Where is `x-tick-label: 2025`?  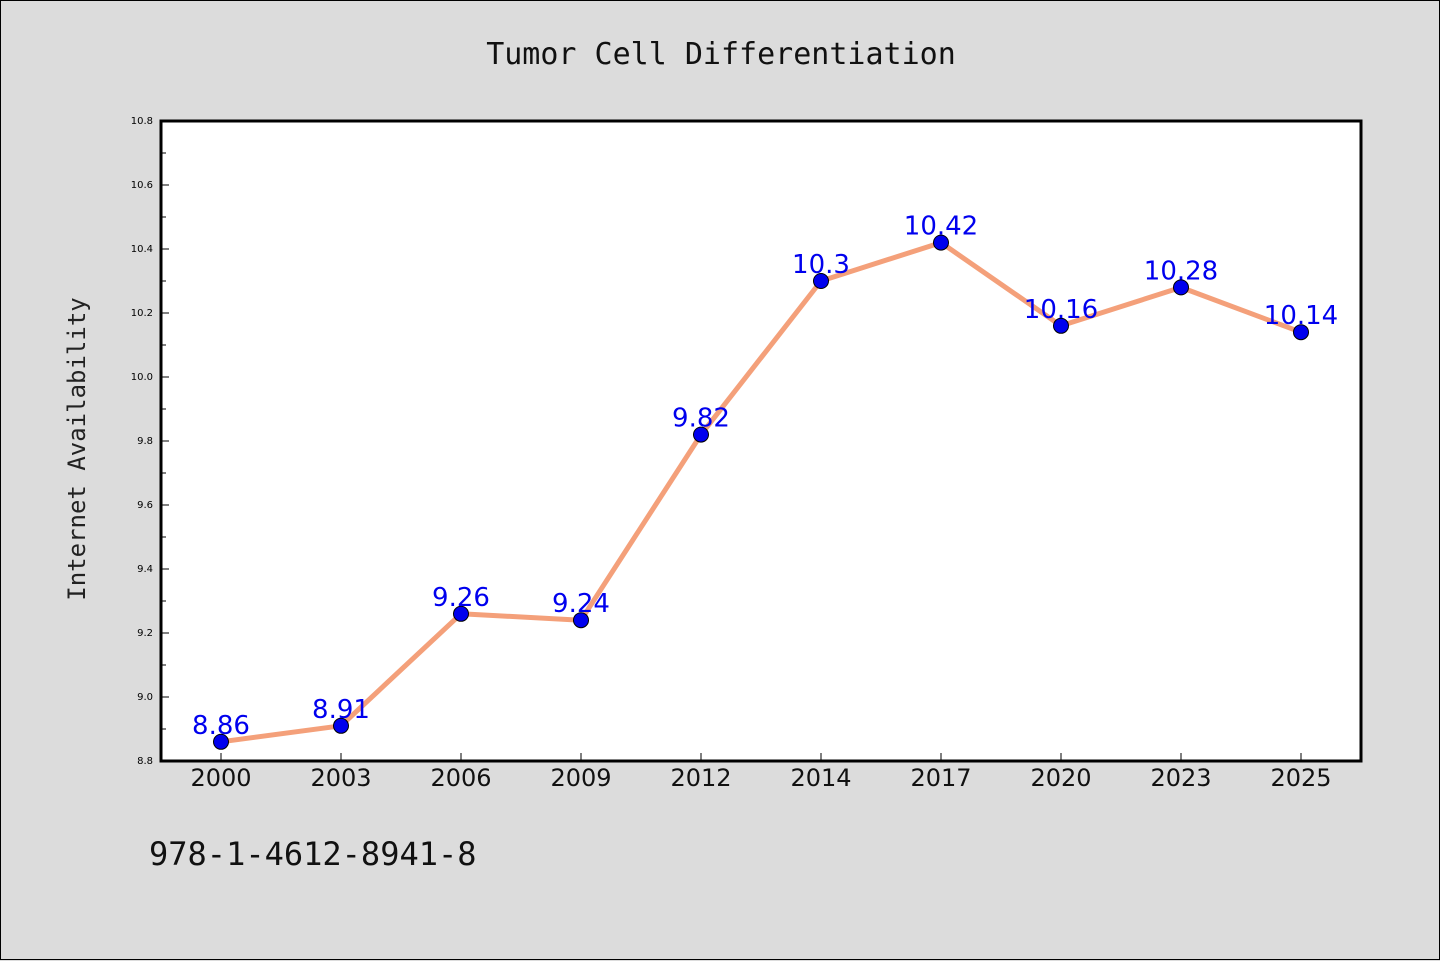
x-tick-label: 2025 is located at coordinates (1300, 778).